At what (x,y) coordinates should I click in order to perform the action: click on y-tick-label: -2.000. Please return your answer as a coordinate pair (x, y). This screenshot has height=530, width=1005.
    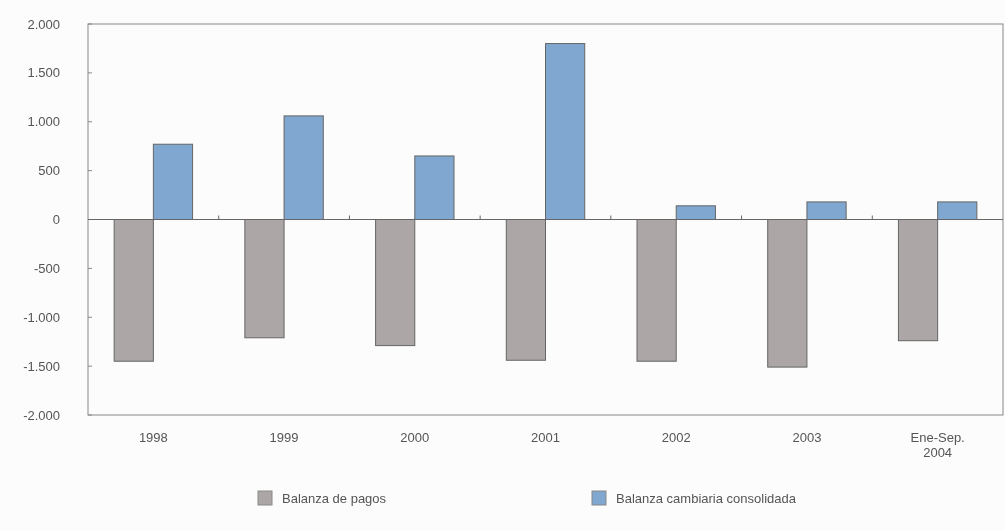
    Looking at the image, I should click on (41, 415).